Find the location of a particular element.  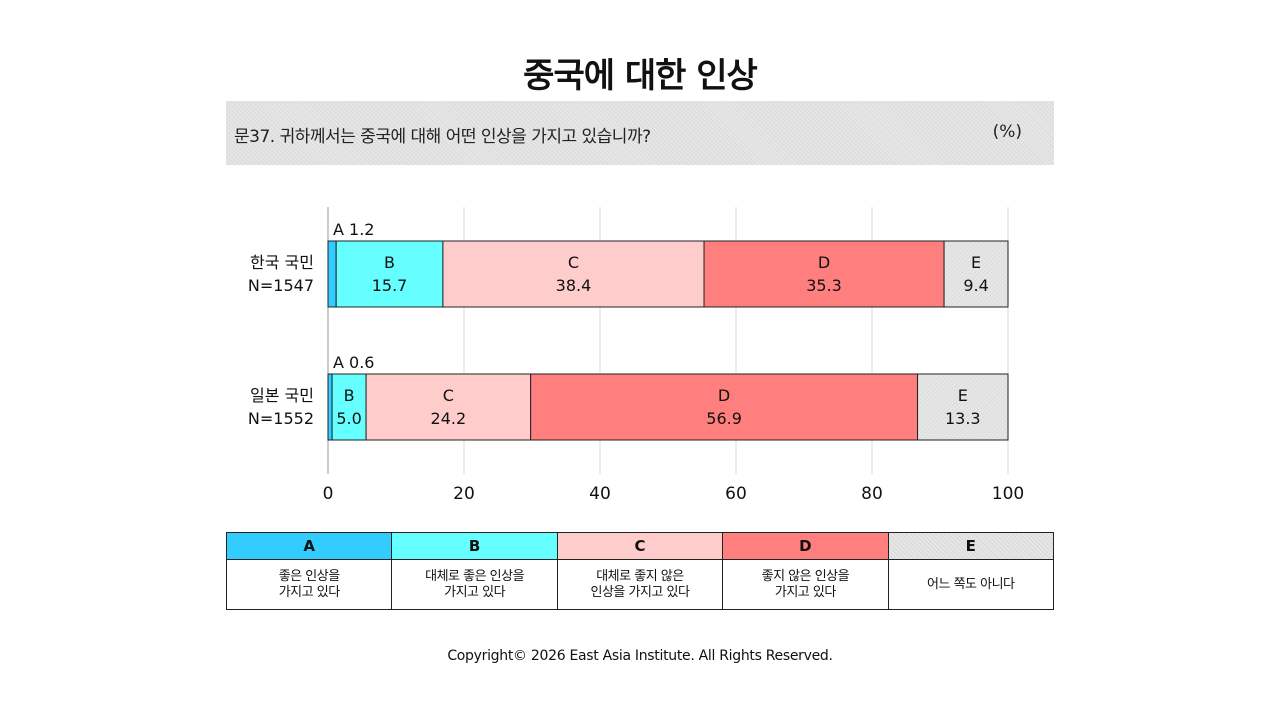

row-n-label: N=1552 is located at coordinates (281, 418).